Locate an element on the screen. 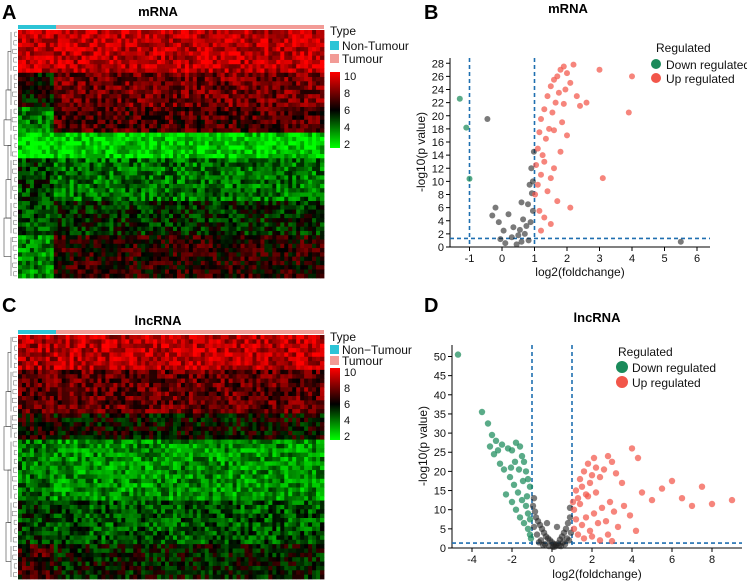 The width and height of the screenshot is (747, 584). y-tick-label: 22 is located at coordinates (438, 104).